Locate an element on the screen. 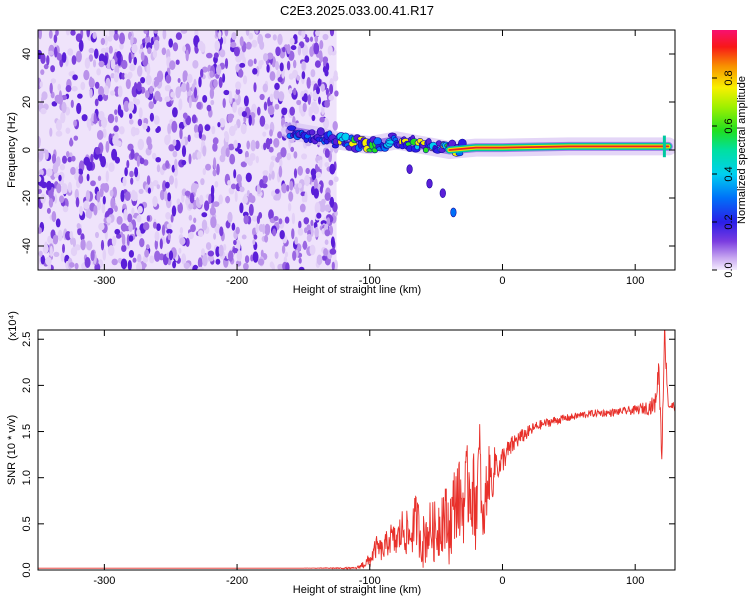 The image size is (750, 600). snr-x-axis-label: Height of straight line (km) is located at coordinates (357, 590).